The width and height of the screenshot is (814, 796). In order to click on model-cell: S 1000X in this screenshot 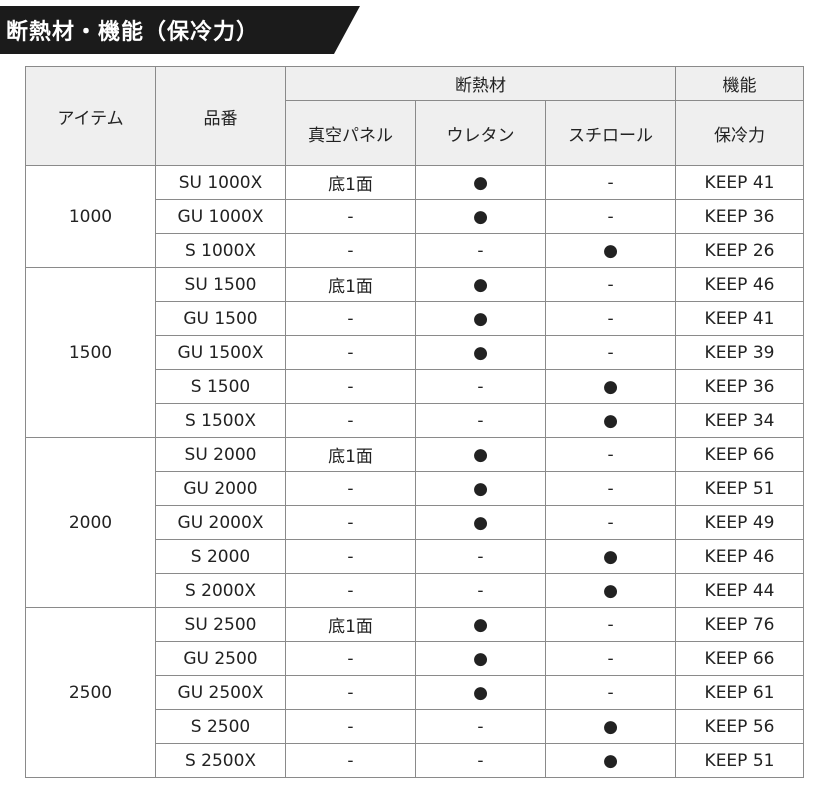, I will do `click(220, 250)`.